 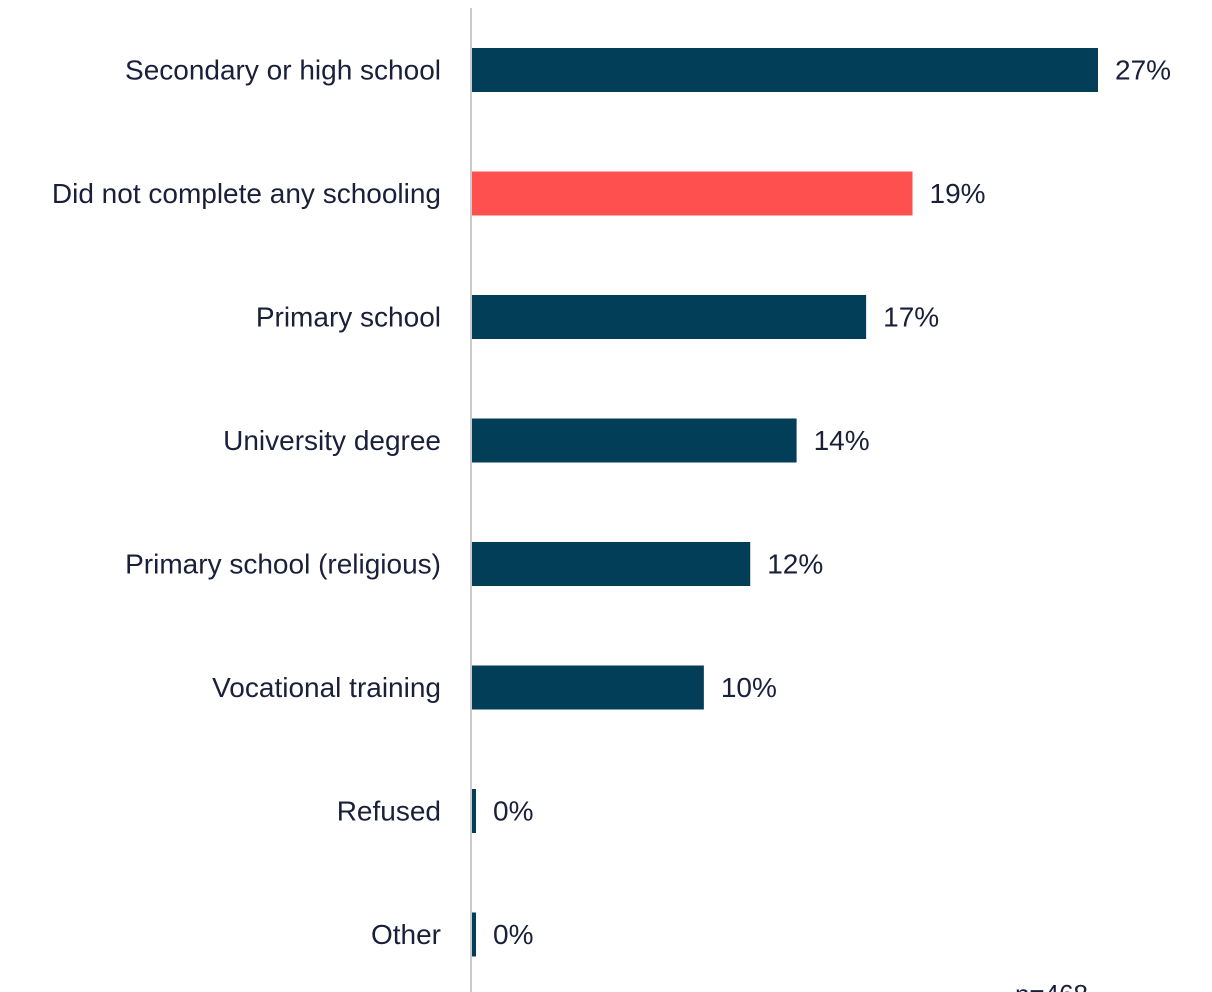 I want to click on category-label-other: Other, so click(x=406, y=934).